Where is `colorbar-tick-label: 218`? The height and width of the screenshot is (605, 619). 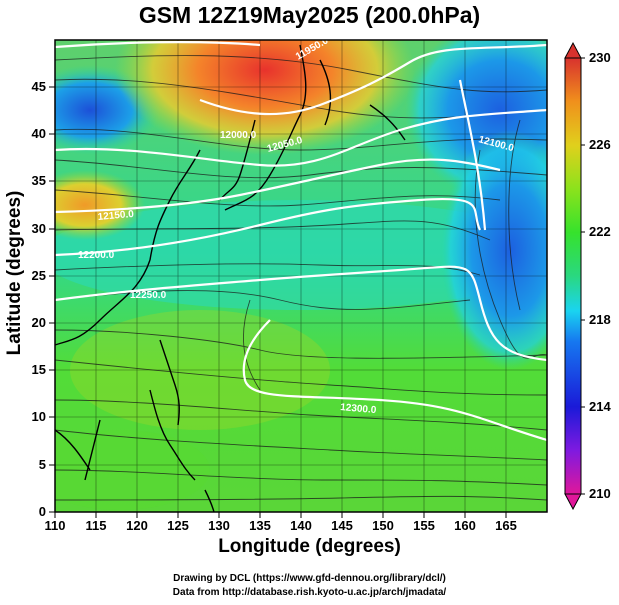
colorbar-tick-label: 218 is located at coordinates (600, 319).